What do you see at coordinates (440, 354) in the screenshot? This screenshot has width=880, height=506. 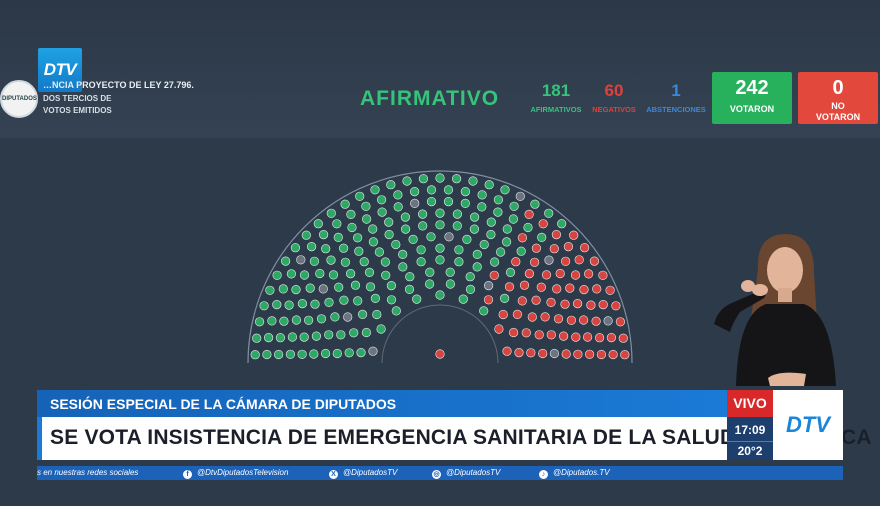 I see `presidency-seat` at bounding box center [440, 354].